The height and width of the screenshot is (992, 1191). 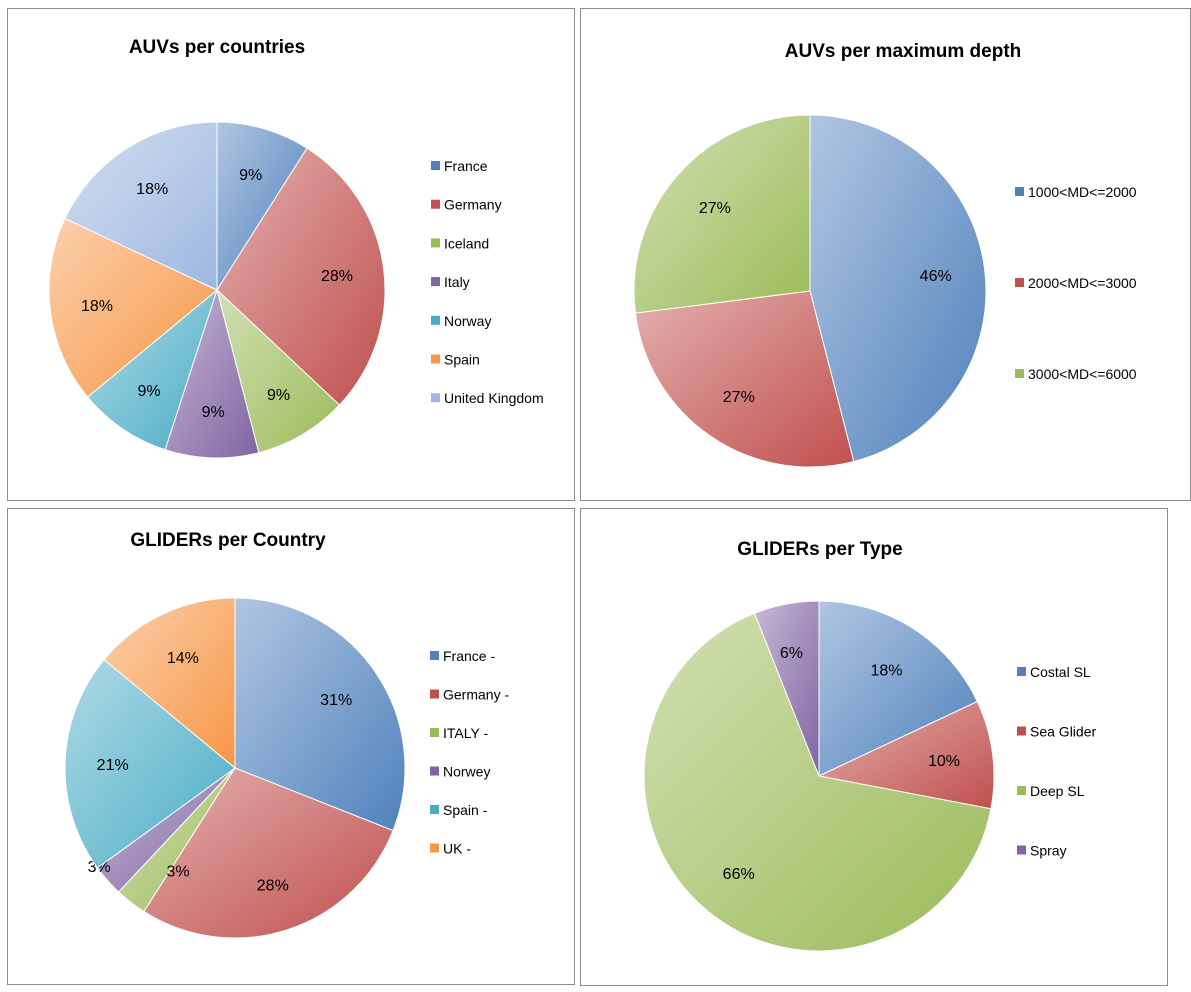 What do you see at coordinates (457, 849) in the screenshot?
I see `legend-label: UK -` at bounding box center [457, 849].